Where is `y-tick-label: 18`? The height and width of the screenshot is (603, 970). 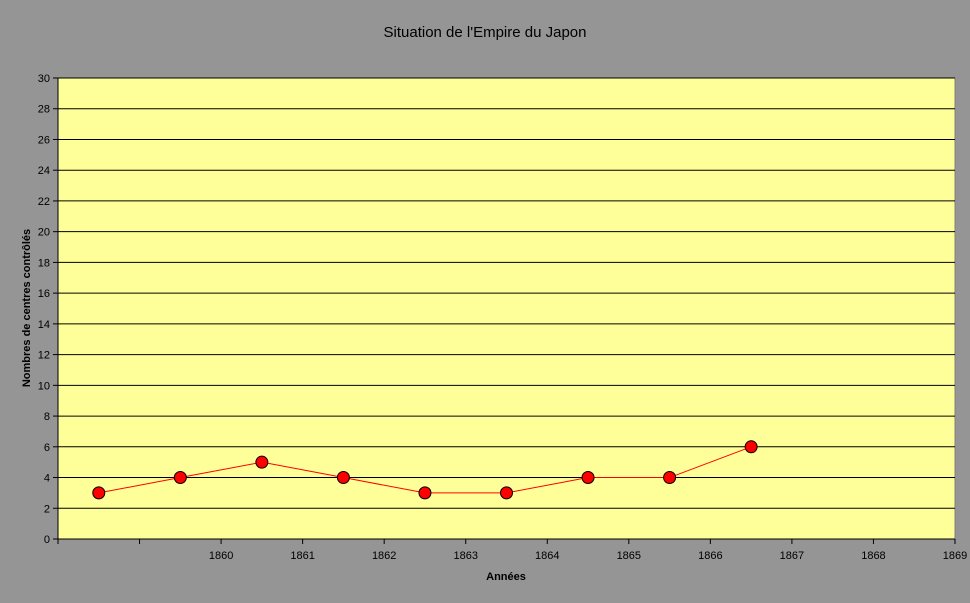 y-tick-label: 18 is located at coordinates (44, 263).